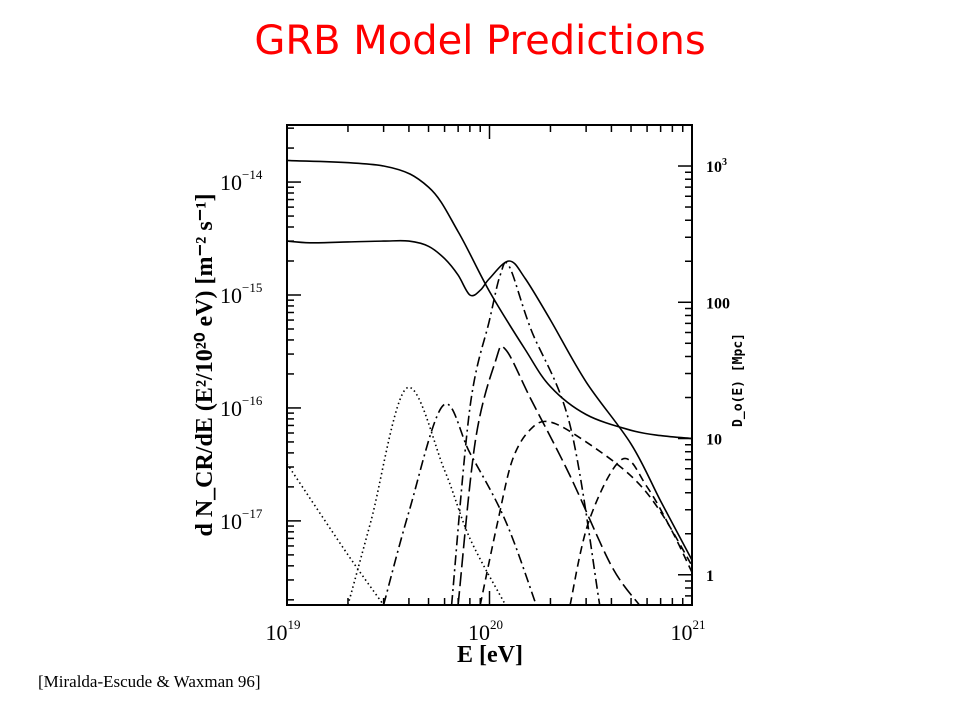  What do you see at coordinates (241, 294) in the screenshot?
I see `y-tick-label: 10⁻¹⁵` at bounding box center [241, 294].